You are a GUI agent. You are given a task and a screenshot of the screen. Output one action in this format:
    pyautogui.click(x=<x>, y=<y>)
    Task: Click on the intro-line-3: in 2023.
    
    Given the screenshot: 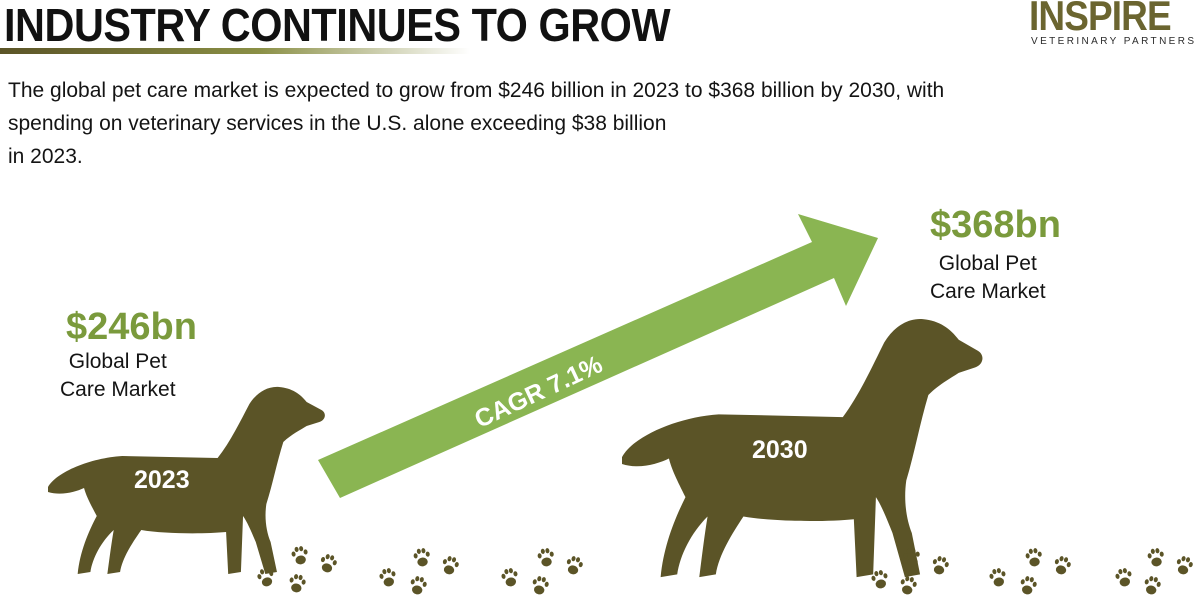 What is the action you would take?
    pyautogui.click(x=45, y=156)
    